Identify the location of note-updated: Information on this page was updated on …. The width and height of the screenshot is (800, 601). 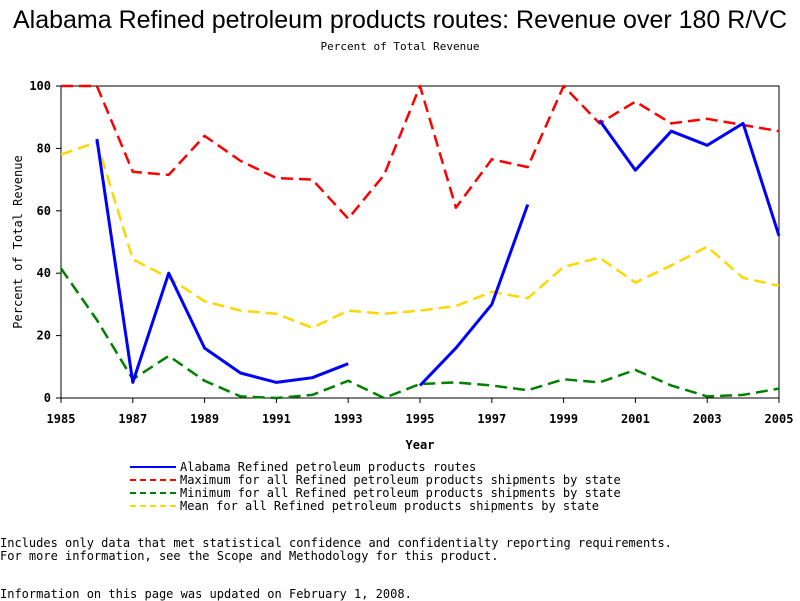
(206, 594).